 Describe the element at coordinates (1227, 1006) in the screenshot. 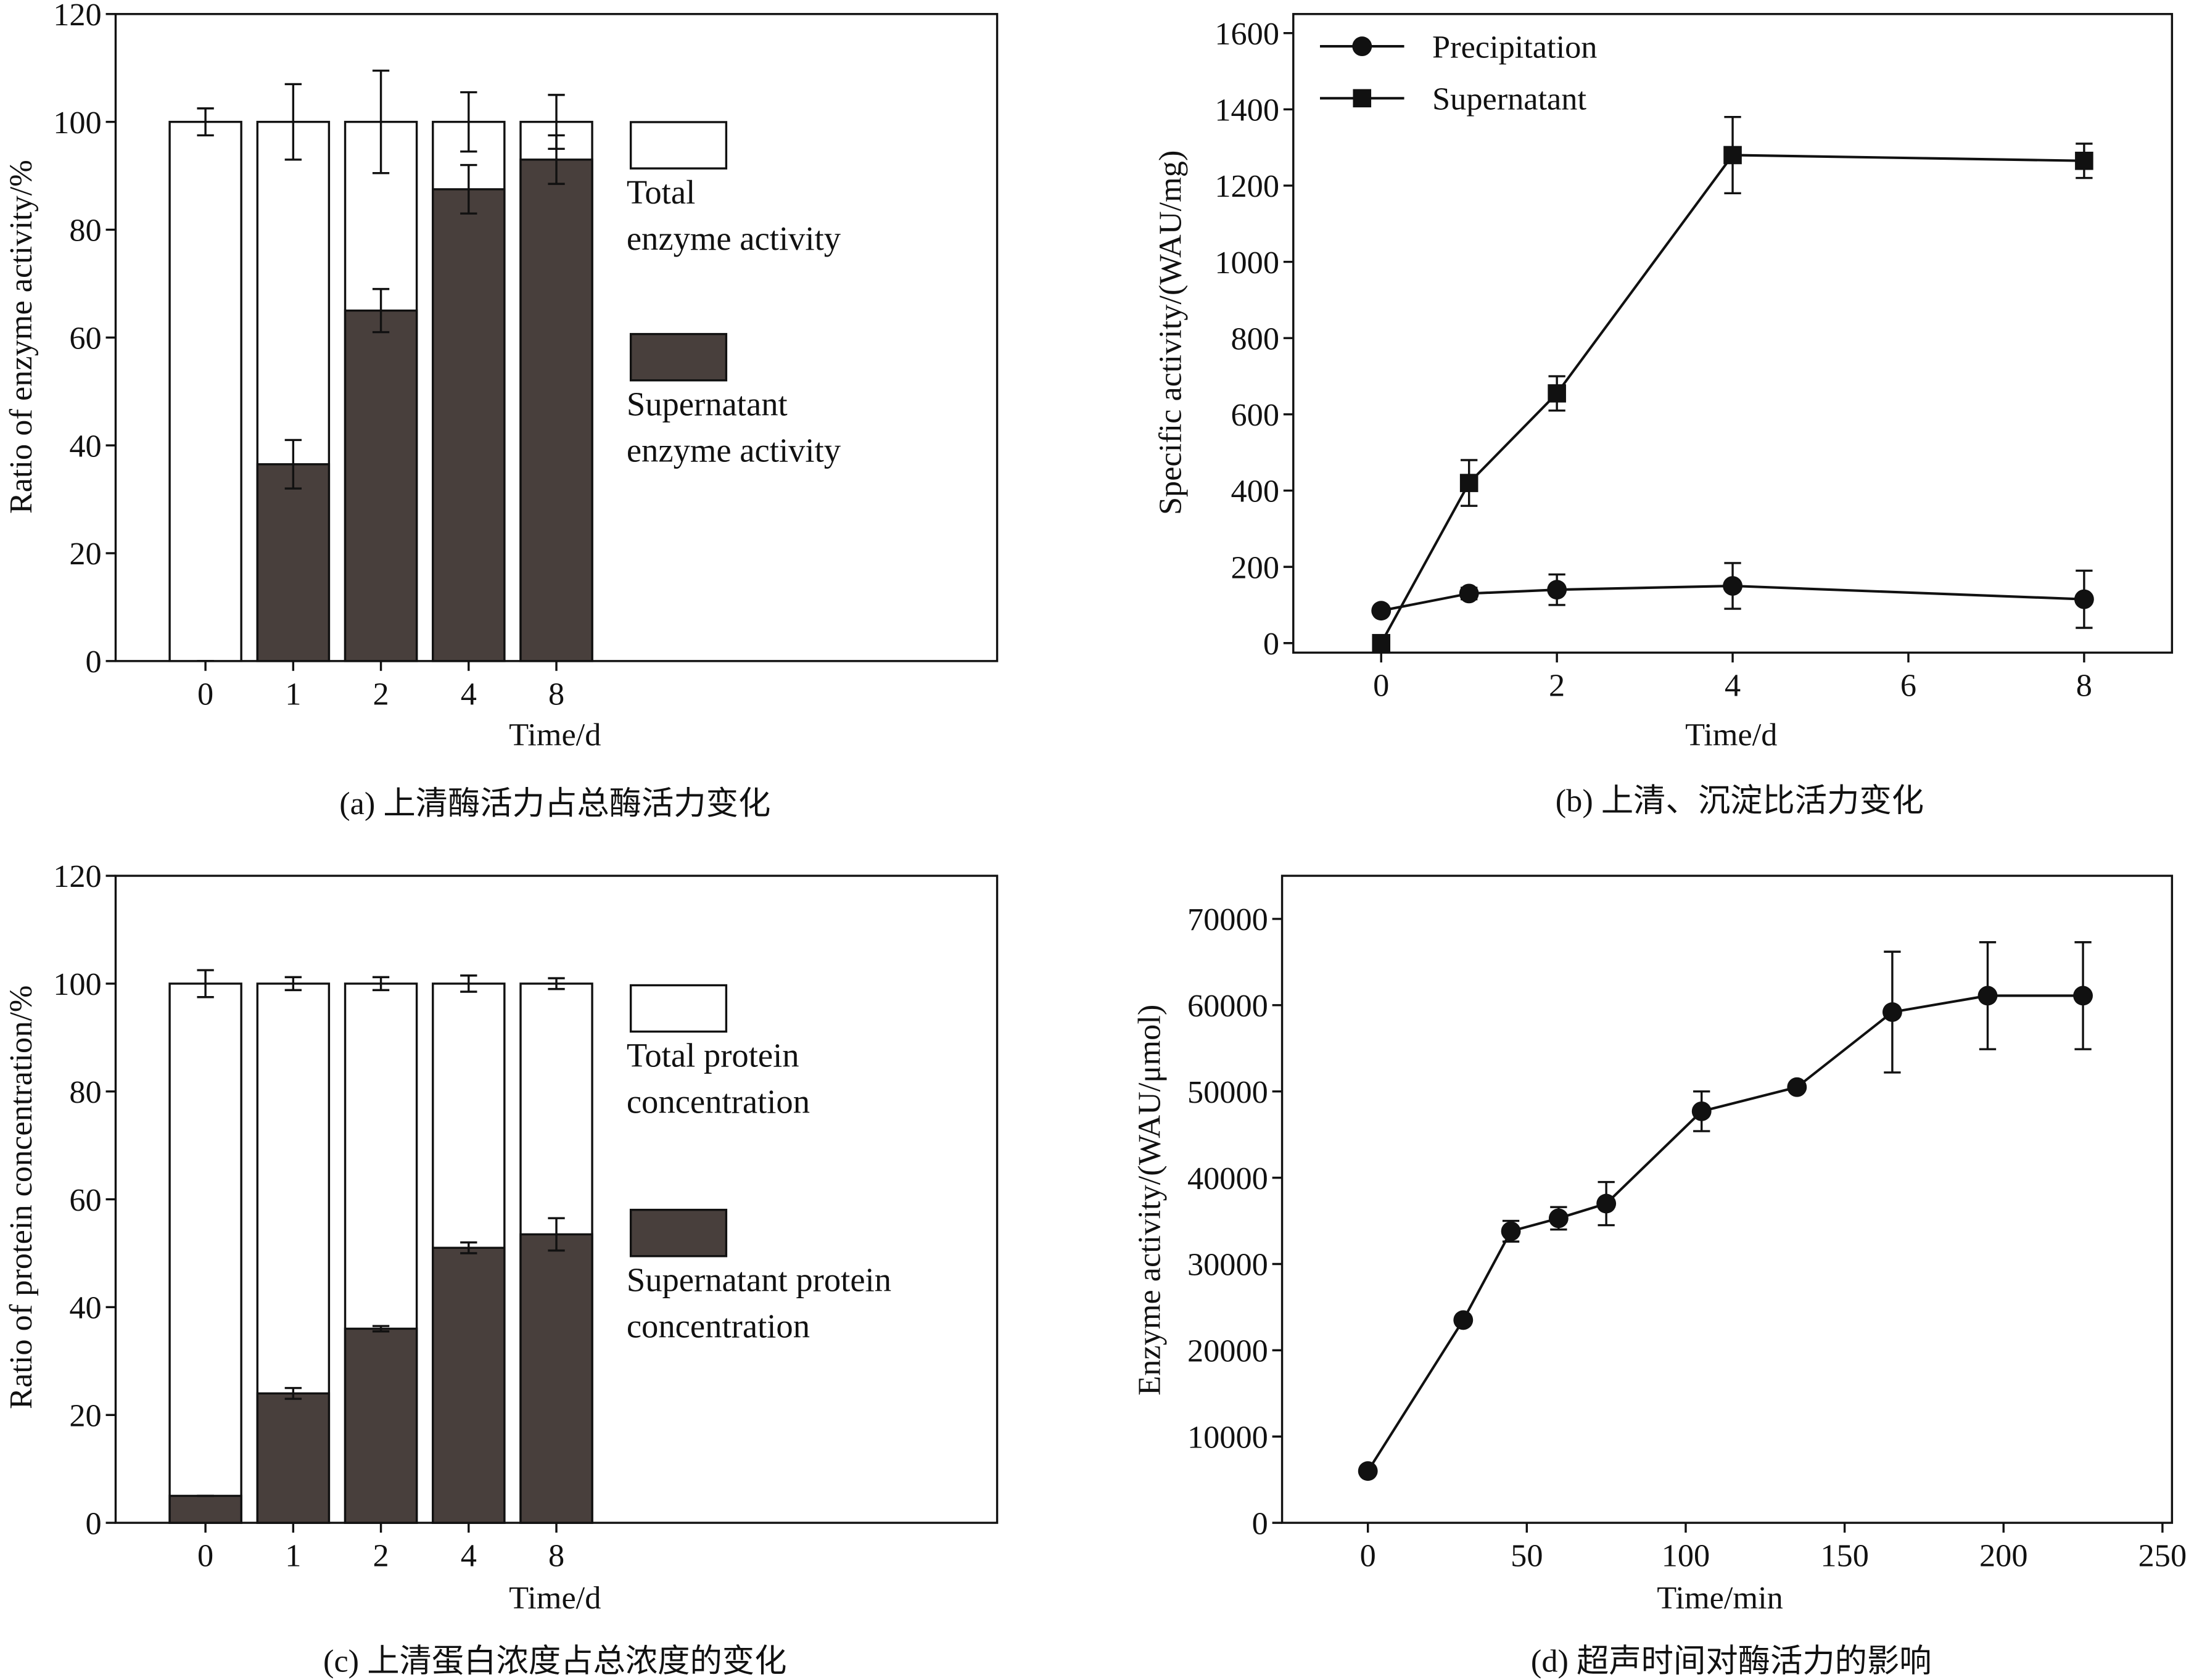

I see `y-tick-label: 60000` at that location.